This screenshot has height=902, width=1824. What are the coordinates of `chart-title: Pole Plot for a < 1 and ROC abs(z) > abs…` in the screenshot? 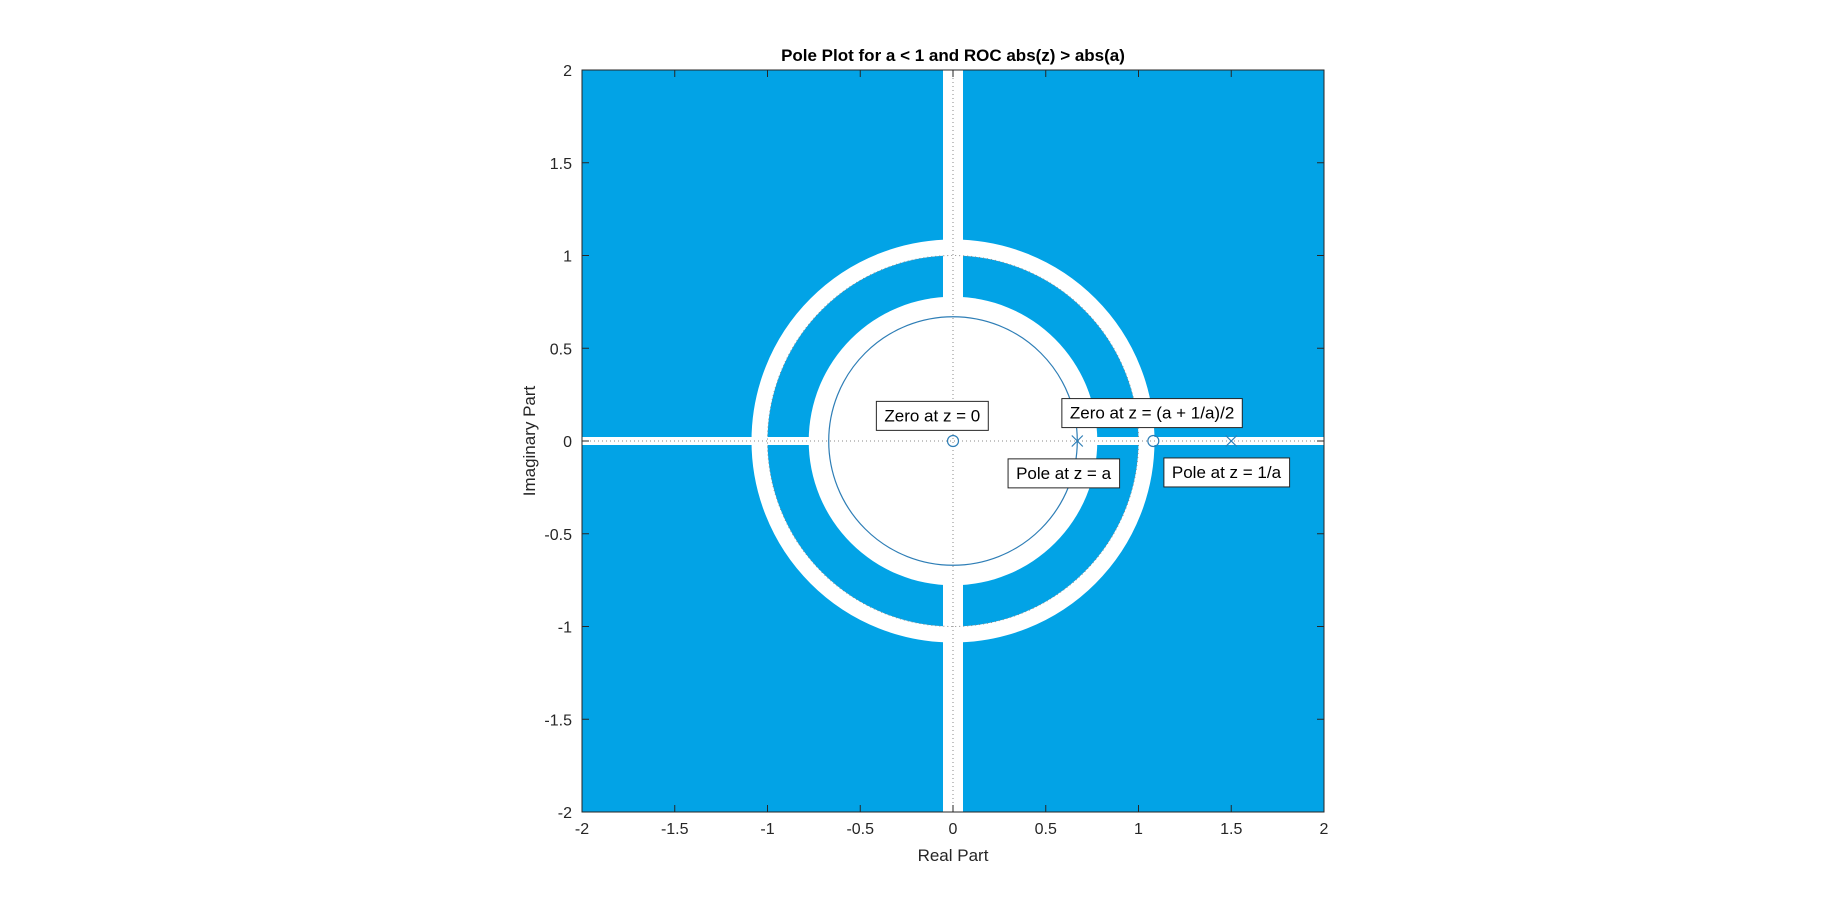 It's located at (953, 55).